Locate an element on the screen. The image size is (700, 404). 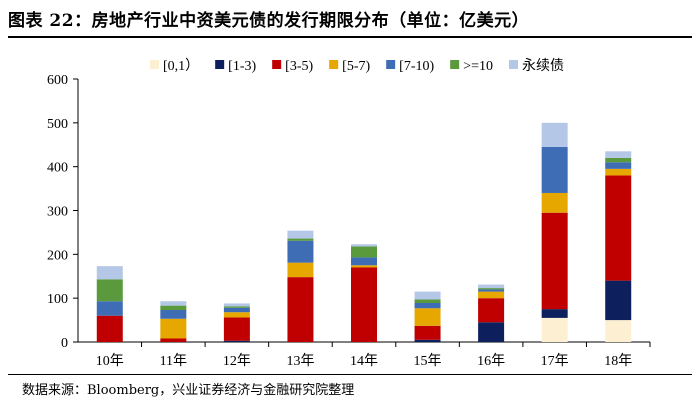
bar-segment-15年-2 is located at coordinates (427, 332).